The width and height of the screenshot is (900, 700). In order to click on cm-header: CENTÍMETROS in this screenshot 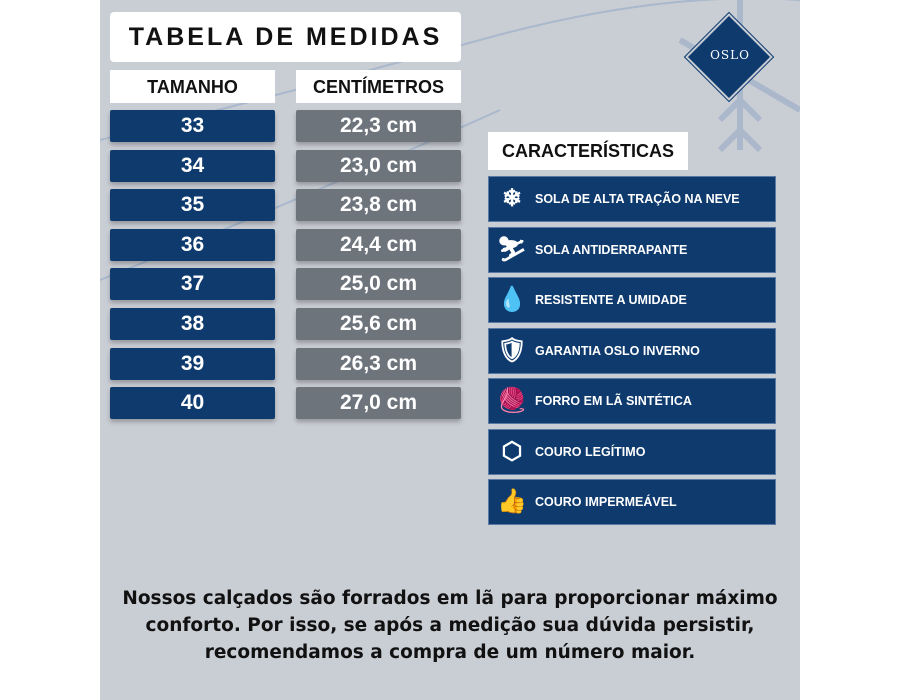, I will do `click(378, 86)`.